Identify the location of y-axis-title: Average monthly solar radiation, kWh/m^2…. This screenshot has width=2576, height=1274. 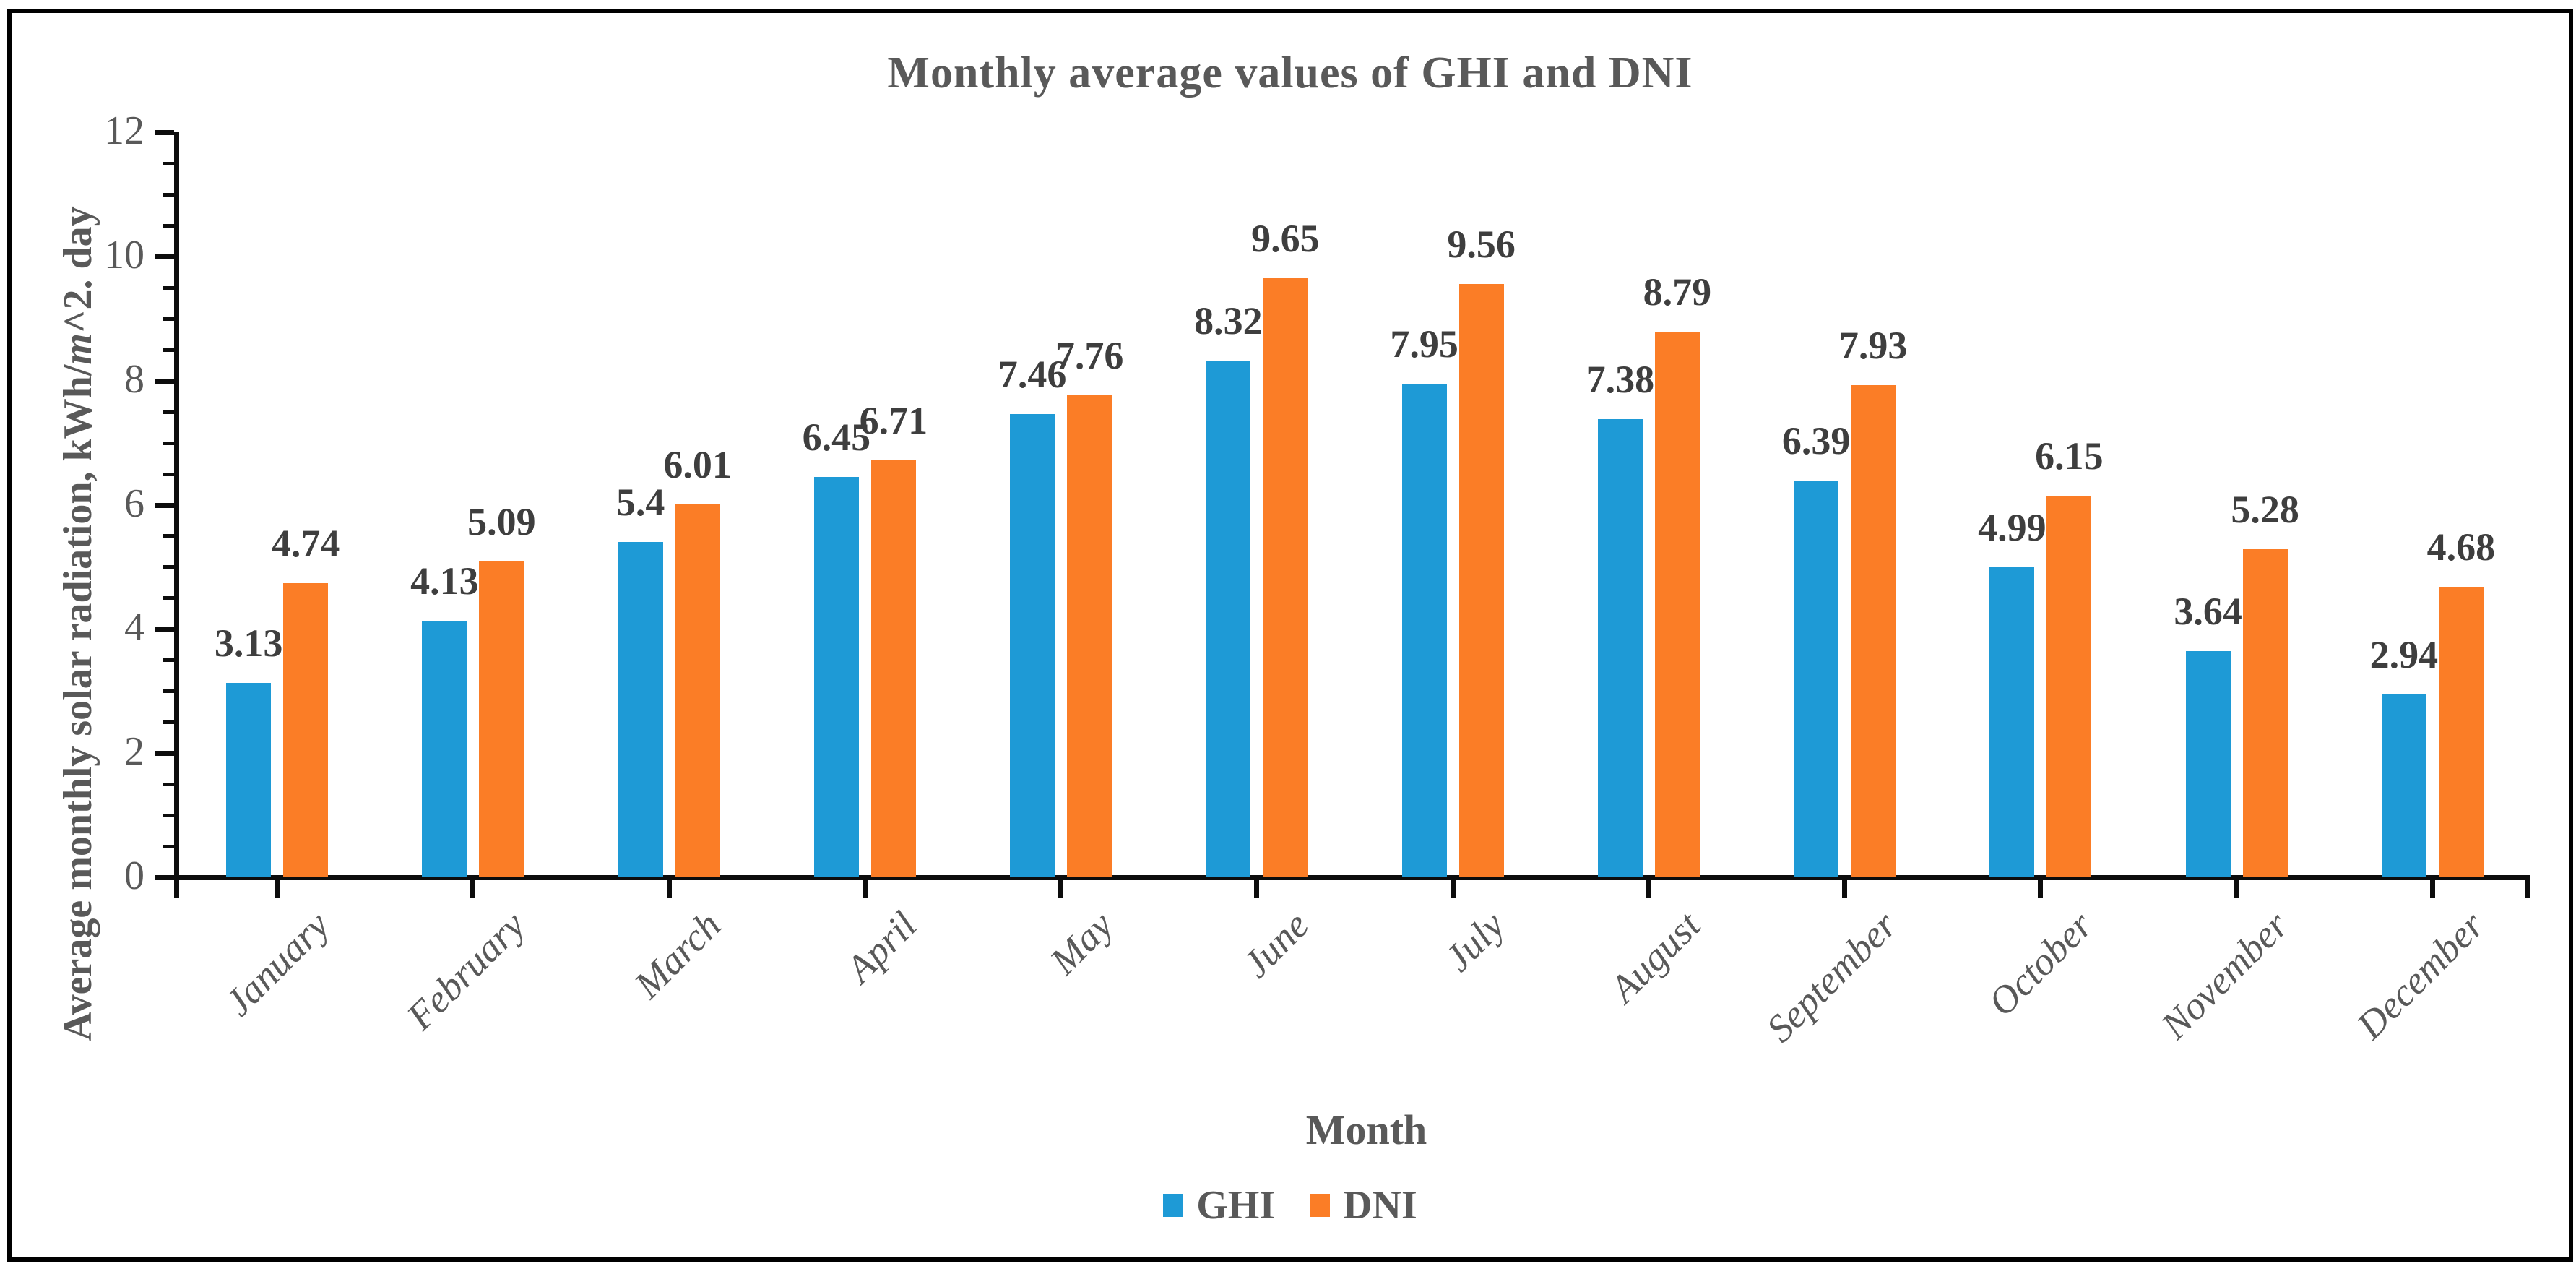
(78, 623).